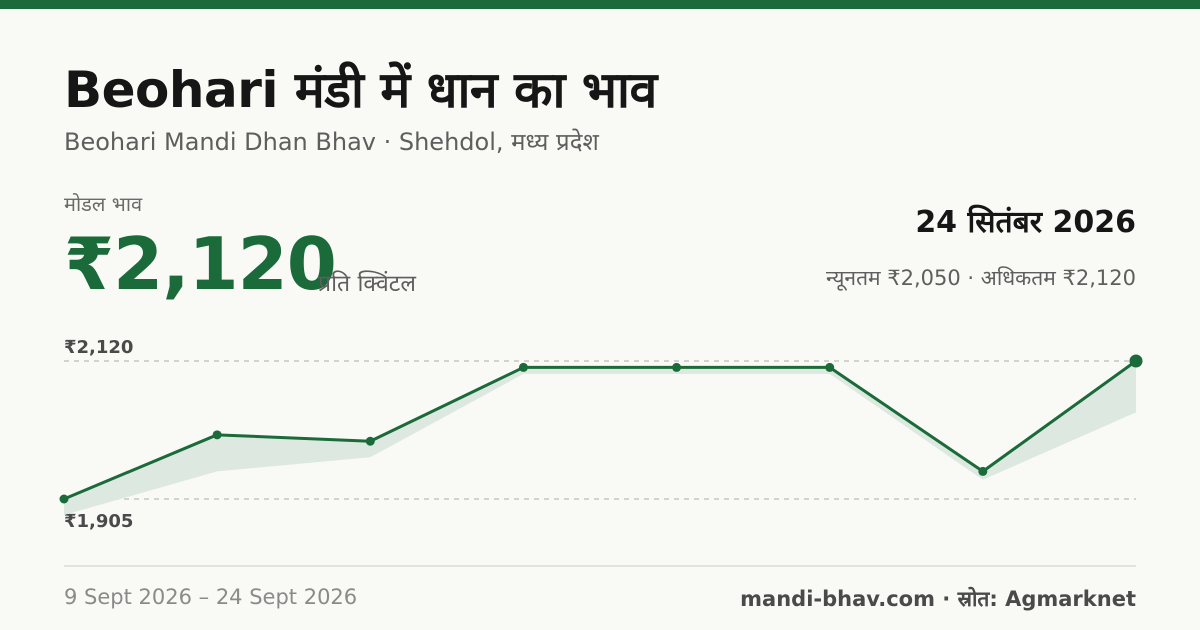 The width and height of the screenshot is (1200, 630). I want to click on price-unit: प्रति क्विंटल, so click(367, 284).